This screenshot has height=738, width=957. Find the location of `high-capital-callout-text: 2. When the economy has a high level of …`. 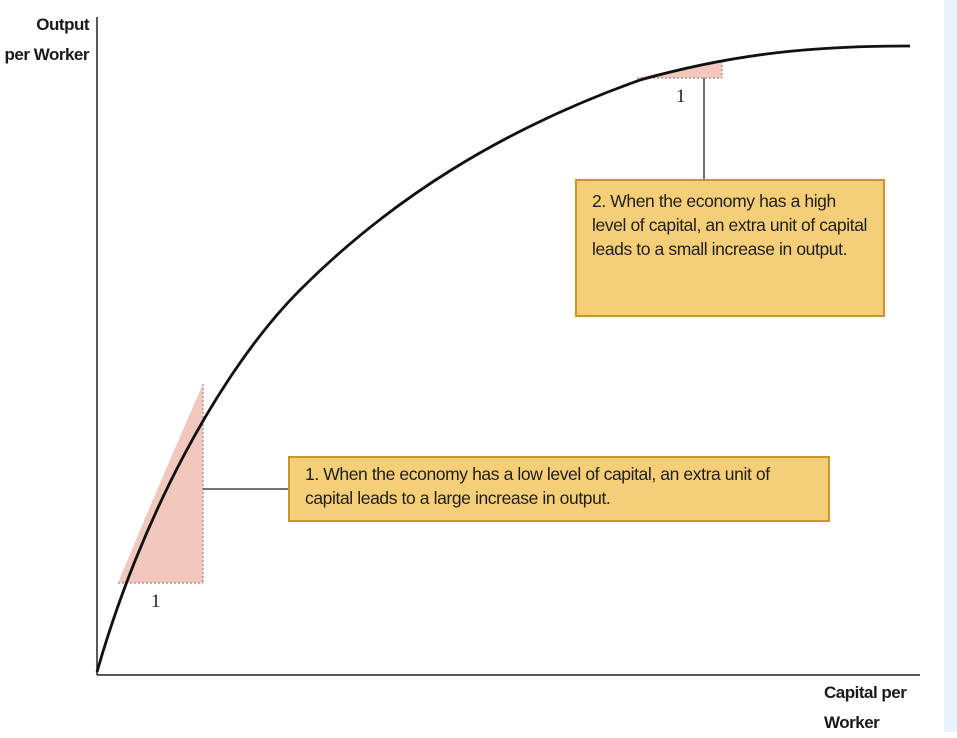

high-capital-callout-text: 2. When the economy has a high level of … is located at coordinates (730, 225).